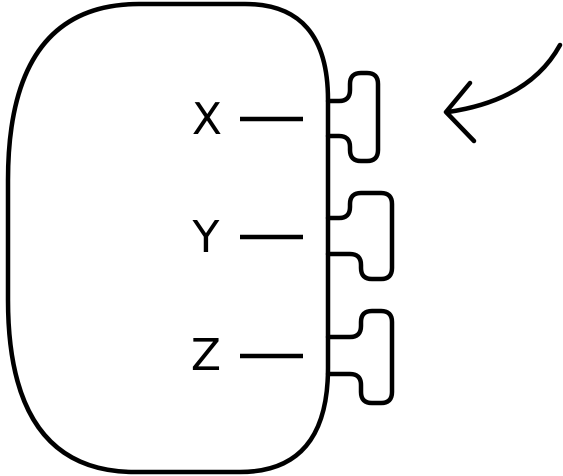  What do you see at coordinates (206, 355) in the screenshot?
I see `label-z: Z` at bounding box center [206, 355].